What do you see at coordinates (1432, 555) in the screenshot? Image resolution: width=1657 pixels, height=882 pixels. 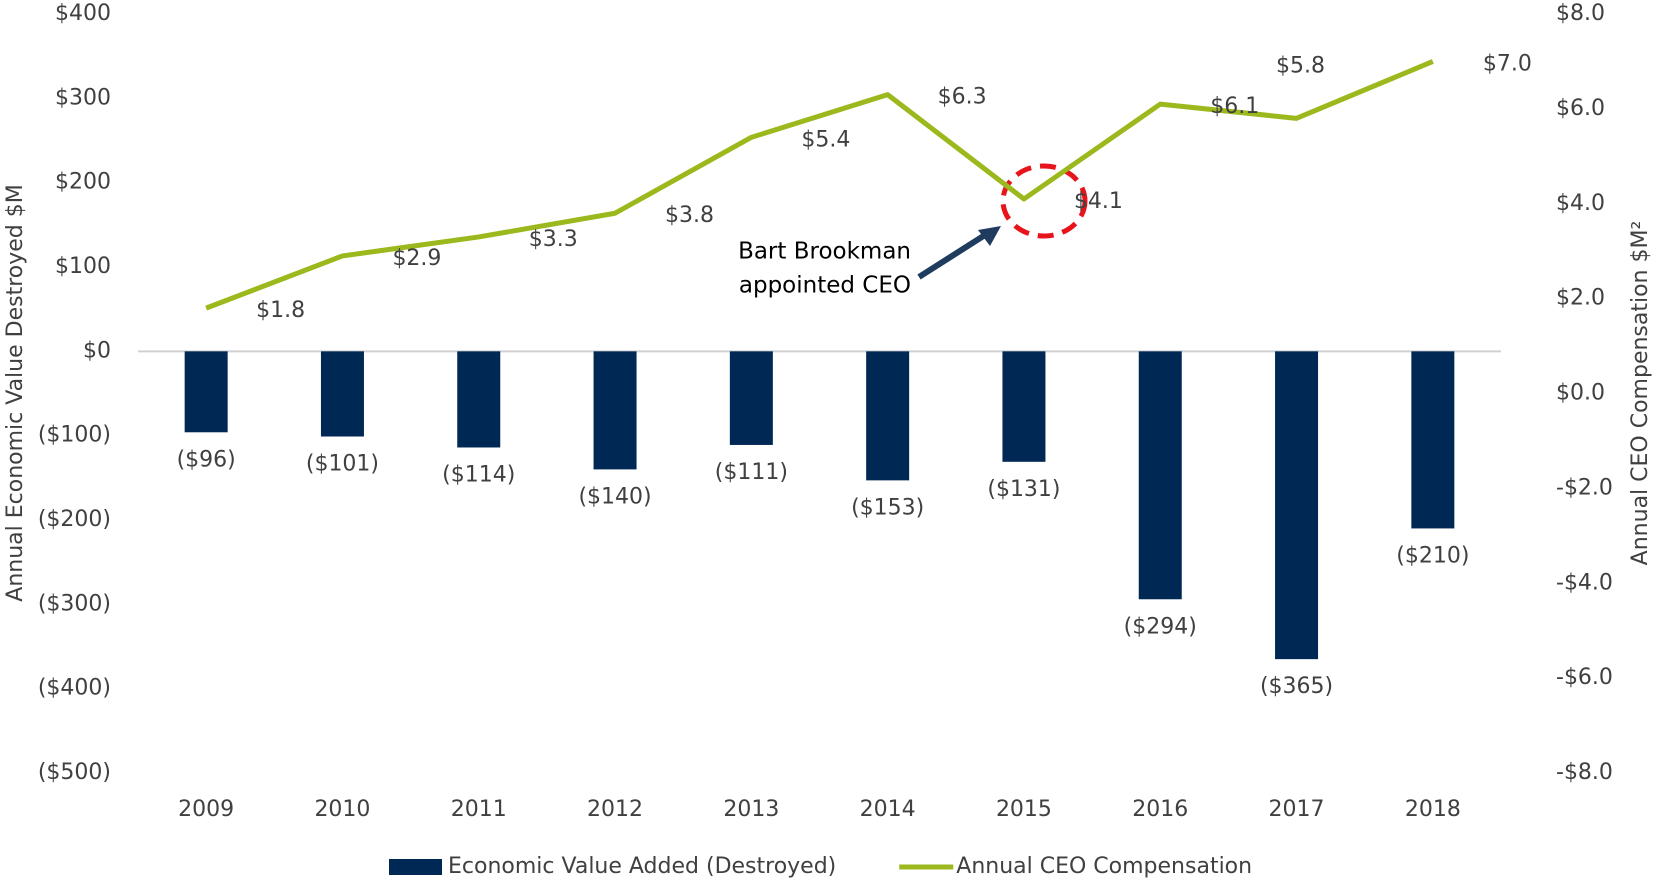 I see `bar-value-label: ($210)` at bounding box center [1432, 555].